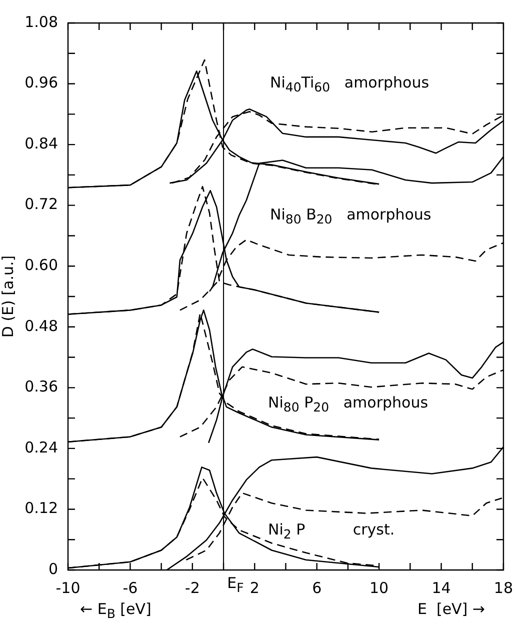  Describe the element at coordinates (8, 296) in the screenshot. I see `y-axis-title: D (E) [a.u.]` at that location.